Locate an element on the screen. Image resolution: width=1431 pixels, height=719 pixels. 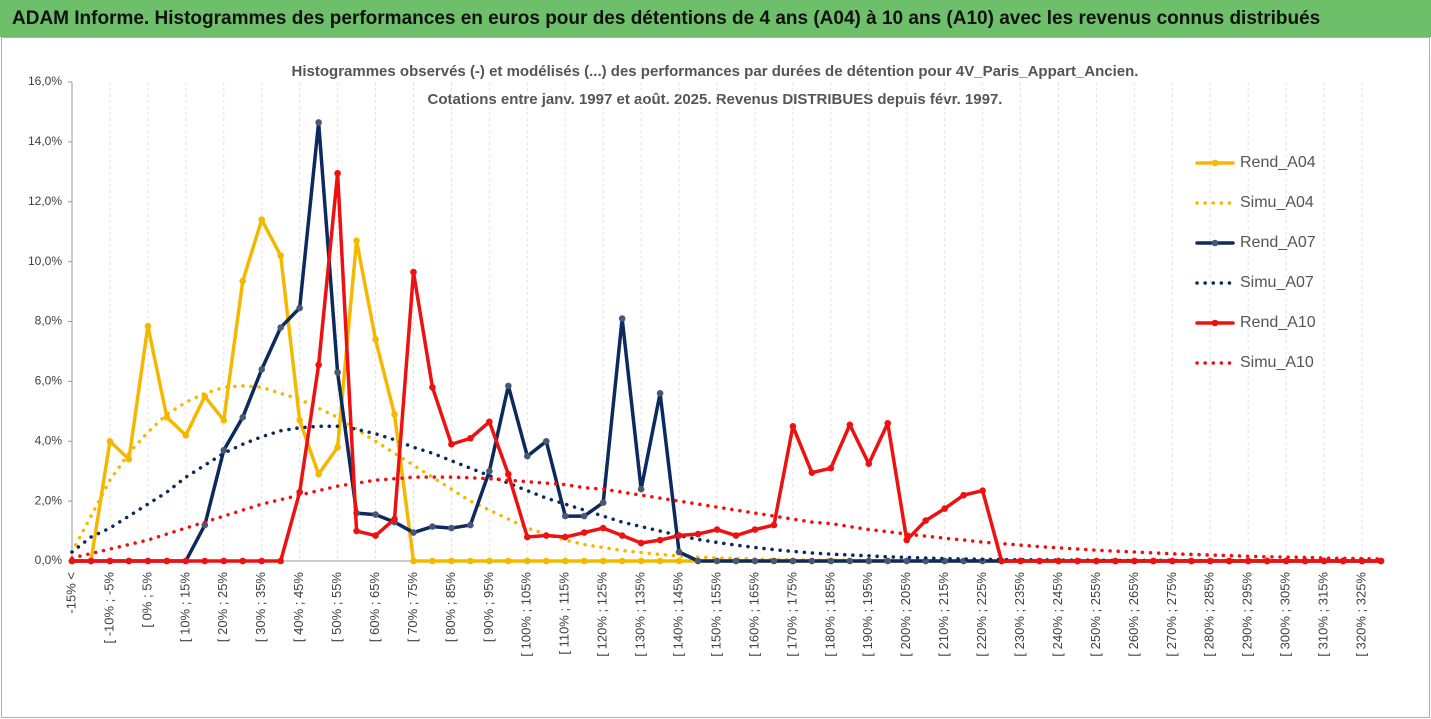
x-tick-label: [ 90% ; 95% is located at coordinates (488, 607).